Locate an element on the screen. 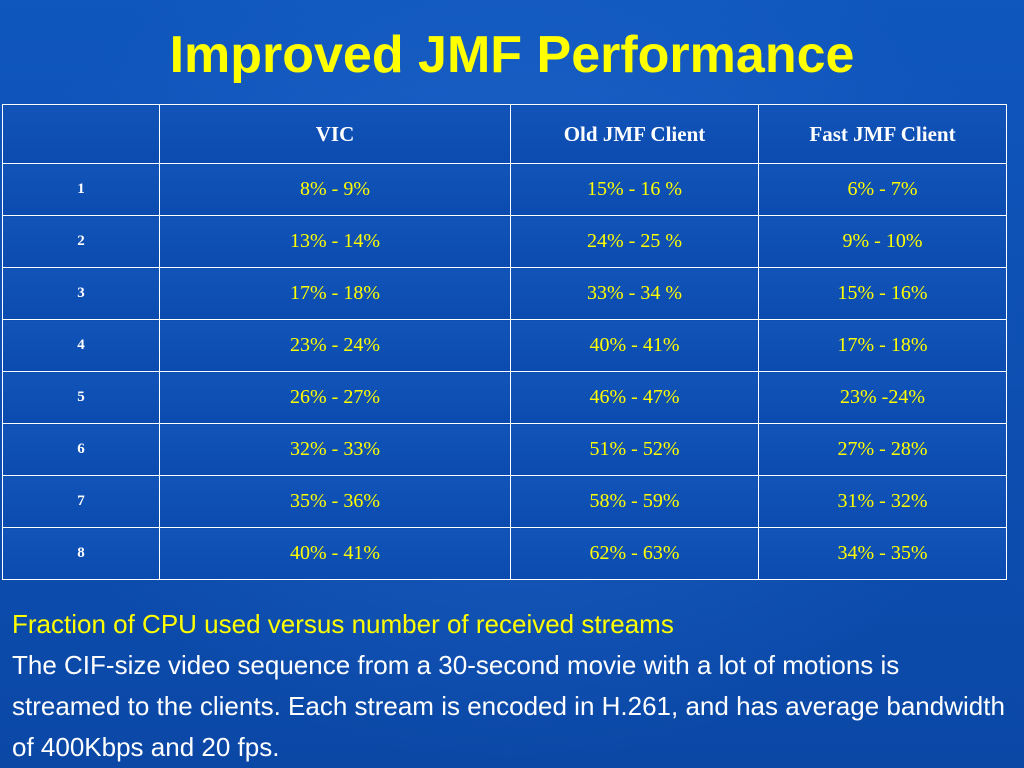  header-old-jmf-client: Old JMF Client is located at coordinates (634, 134).